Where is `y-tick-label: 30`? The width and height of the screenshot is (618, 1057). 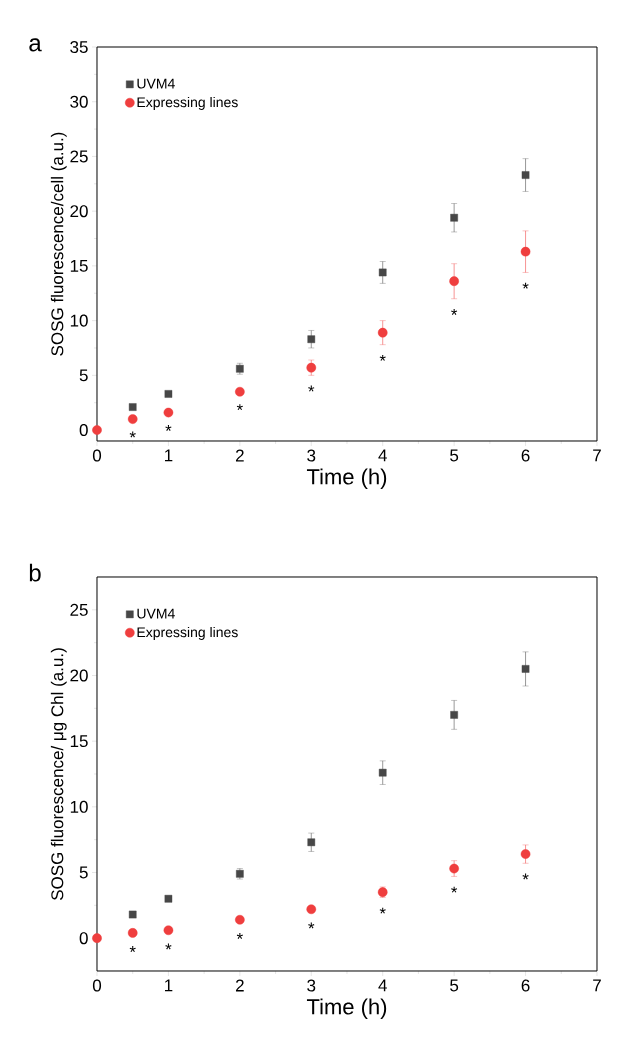
y-tick-label: 30 is located at coordinates (79, 101).